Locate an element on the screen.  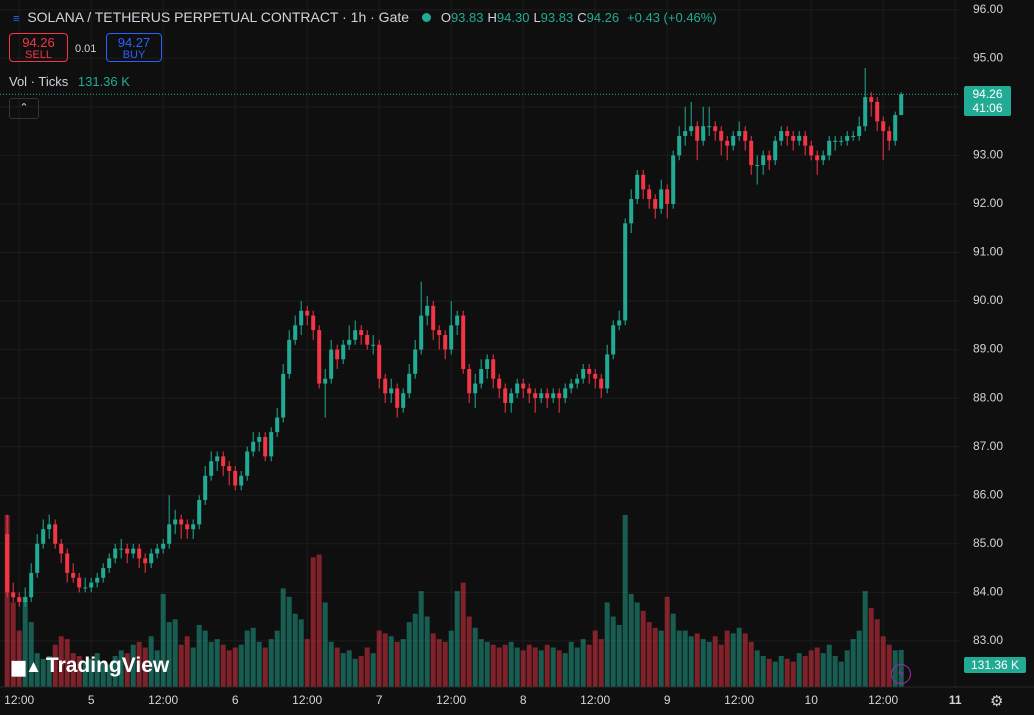
volume-tag: 131.36 K is located at coordinates (995, 665).